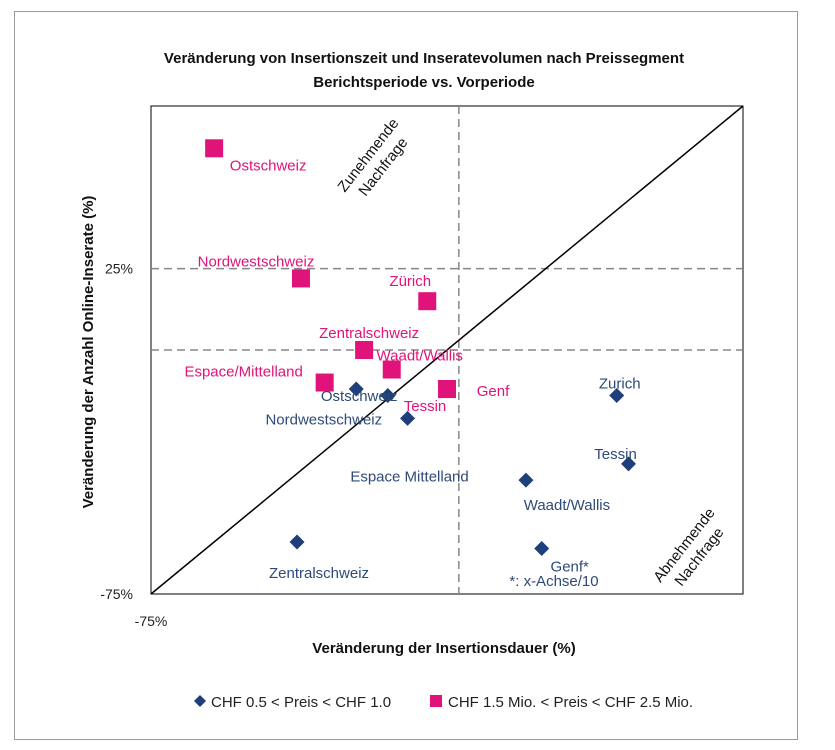 The height and width of the screenshot is (750, 835). What do you see at coordinates (119, 269) in the screenshot?
I see `y-tick-label-0: 25%` at bounding box center [119, 269].